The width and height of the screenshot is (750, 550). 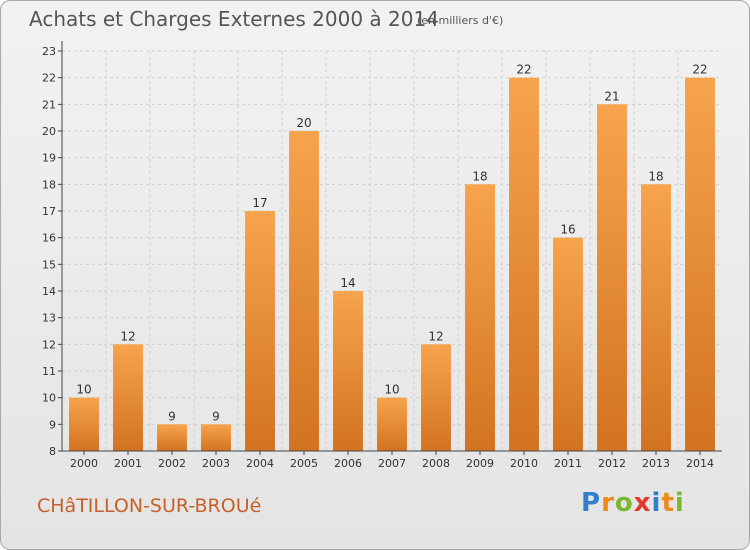 I want to click on bar-2007, so click(x=392, y=424).